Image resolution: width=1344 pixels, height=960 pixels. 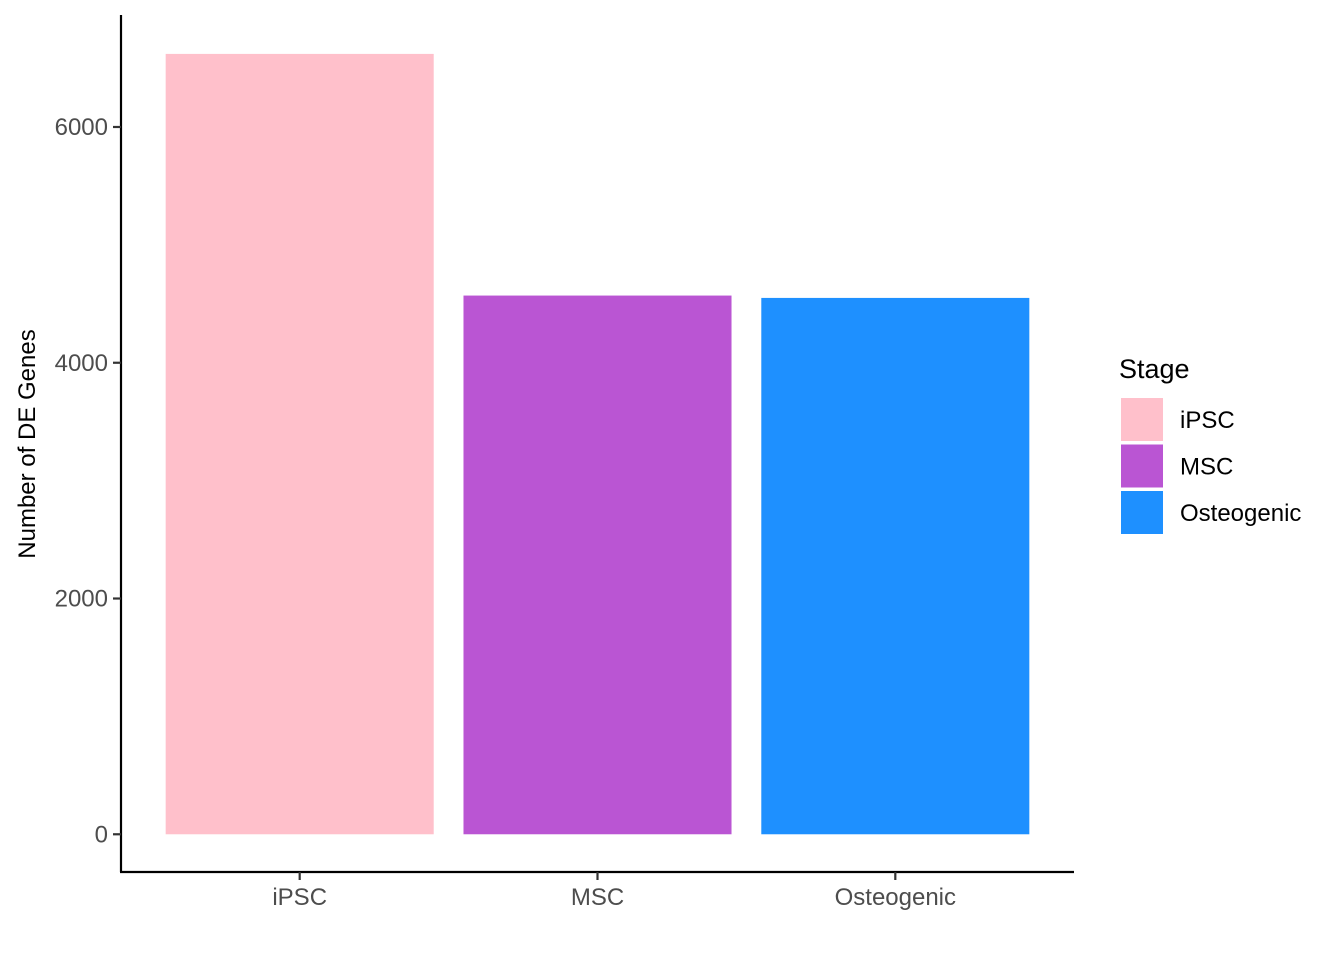 I want to click on bar-osteogenic, so click(x=895, y=566).